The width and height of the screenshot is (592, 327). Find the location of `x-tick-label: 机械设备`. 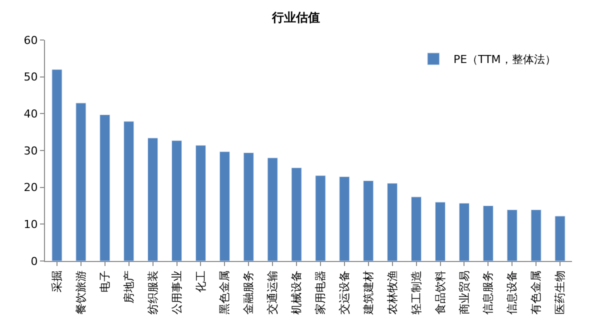

x-tick-label: 机械设备 is located at coordinates (297, 292).